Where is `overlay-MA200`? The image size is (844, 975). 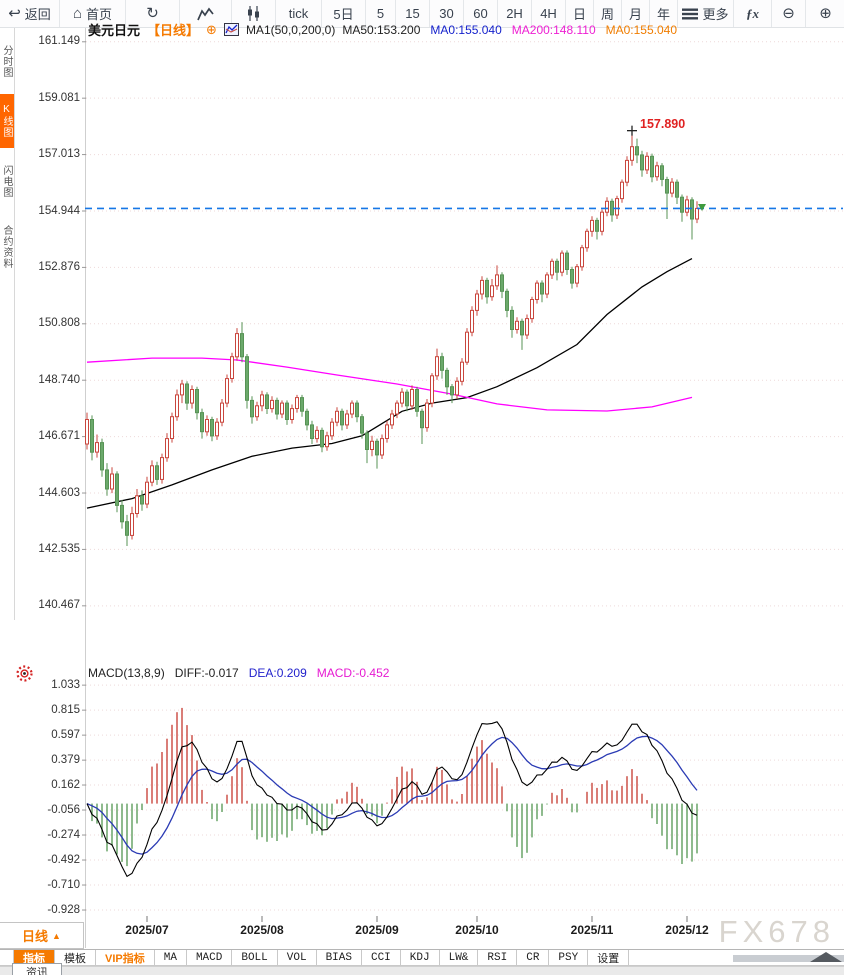
overlay-MA200 is located at coordinates (389, 384).